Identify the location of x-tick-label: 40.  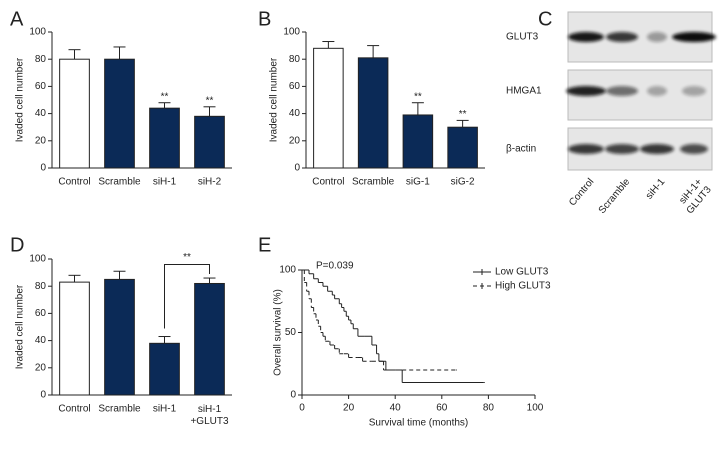
(396, 408).